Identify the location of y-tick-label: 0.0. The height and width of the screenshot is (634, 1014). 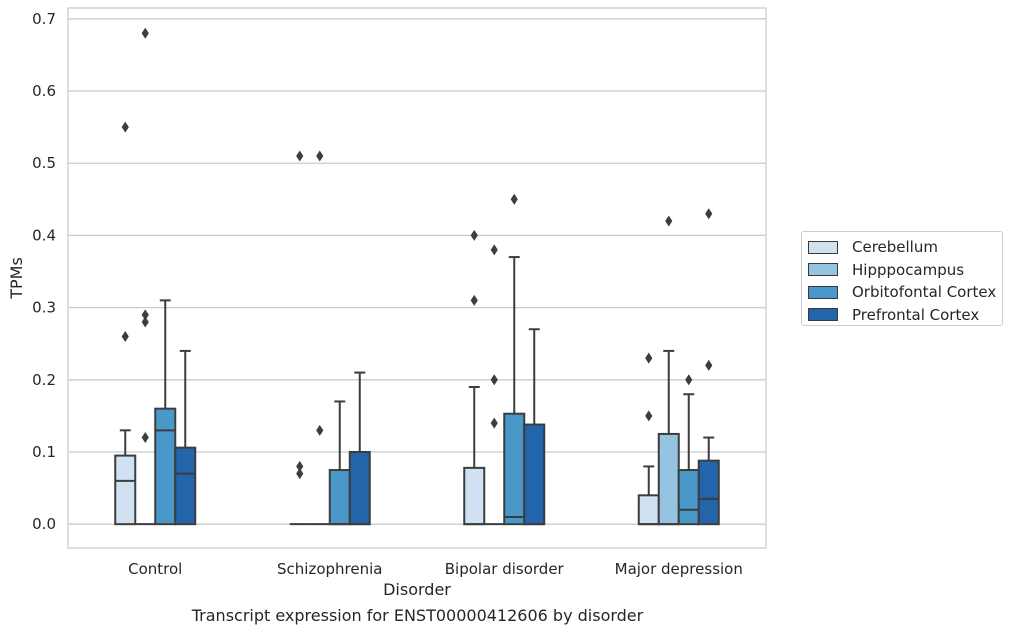
(44, 524).